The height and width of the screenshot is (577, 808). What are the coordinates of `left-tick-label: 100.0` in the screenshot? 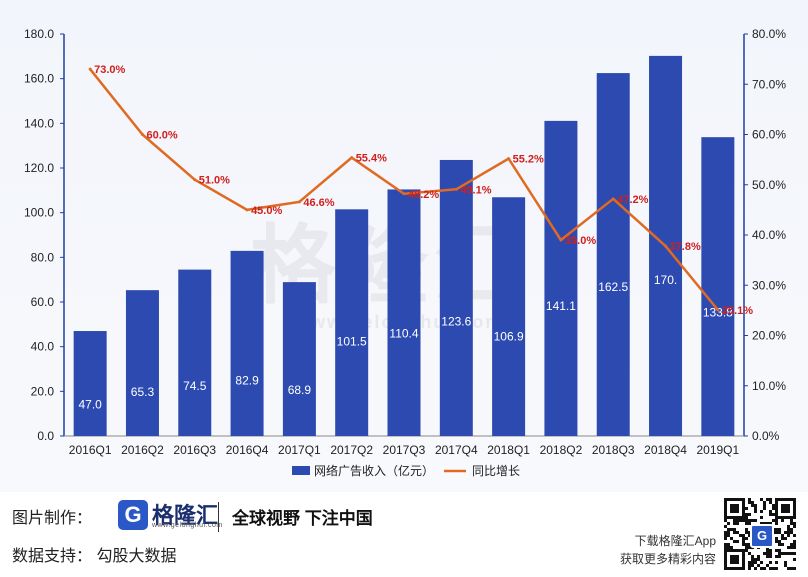 It's located at (39, 213).